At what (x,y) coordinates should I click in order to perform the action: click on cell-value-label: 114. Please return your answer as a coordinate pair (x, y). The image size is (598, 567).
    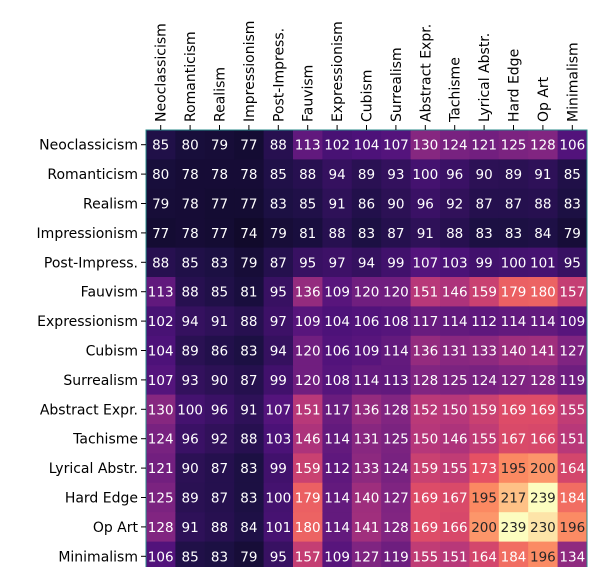
    Looking at the image, I should click on (514, 322).